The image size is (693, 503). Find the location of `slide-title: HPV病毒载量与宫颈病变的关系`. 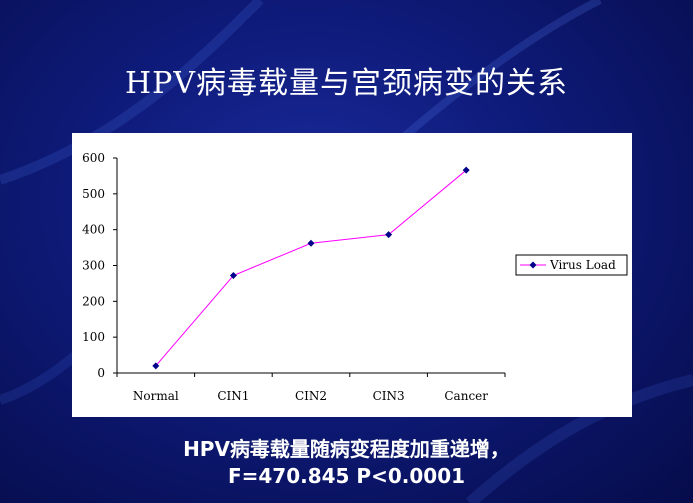

slide-title: HPV病毒载量与宫颈病变的关系 is located at coordinates (346, 83).